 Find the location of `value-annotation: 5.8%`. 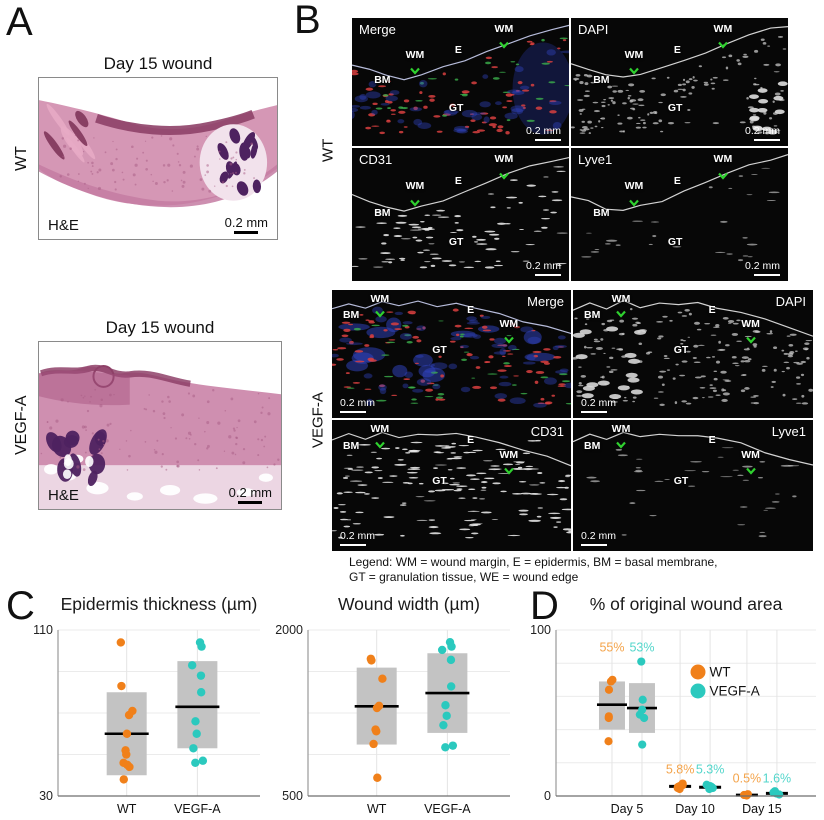

value-annotation: 5.8% is located at coordinates (680, 770).